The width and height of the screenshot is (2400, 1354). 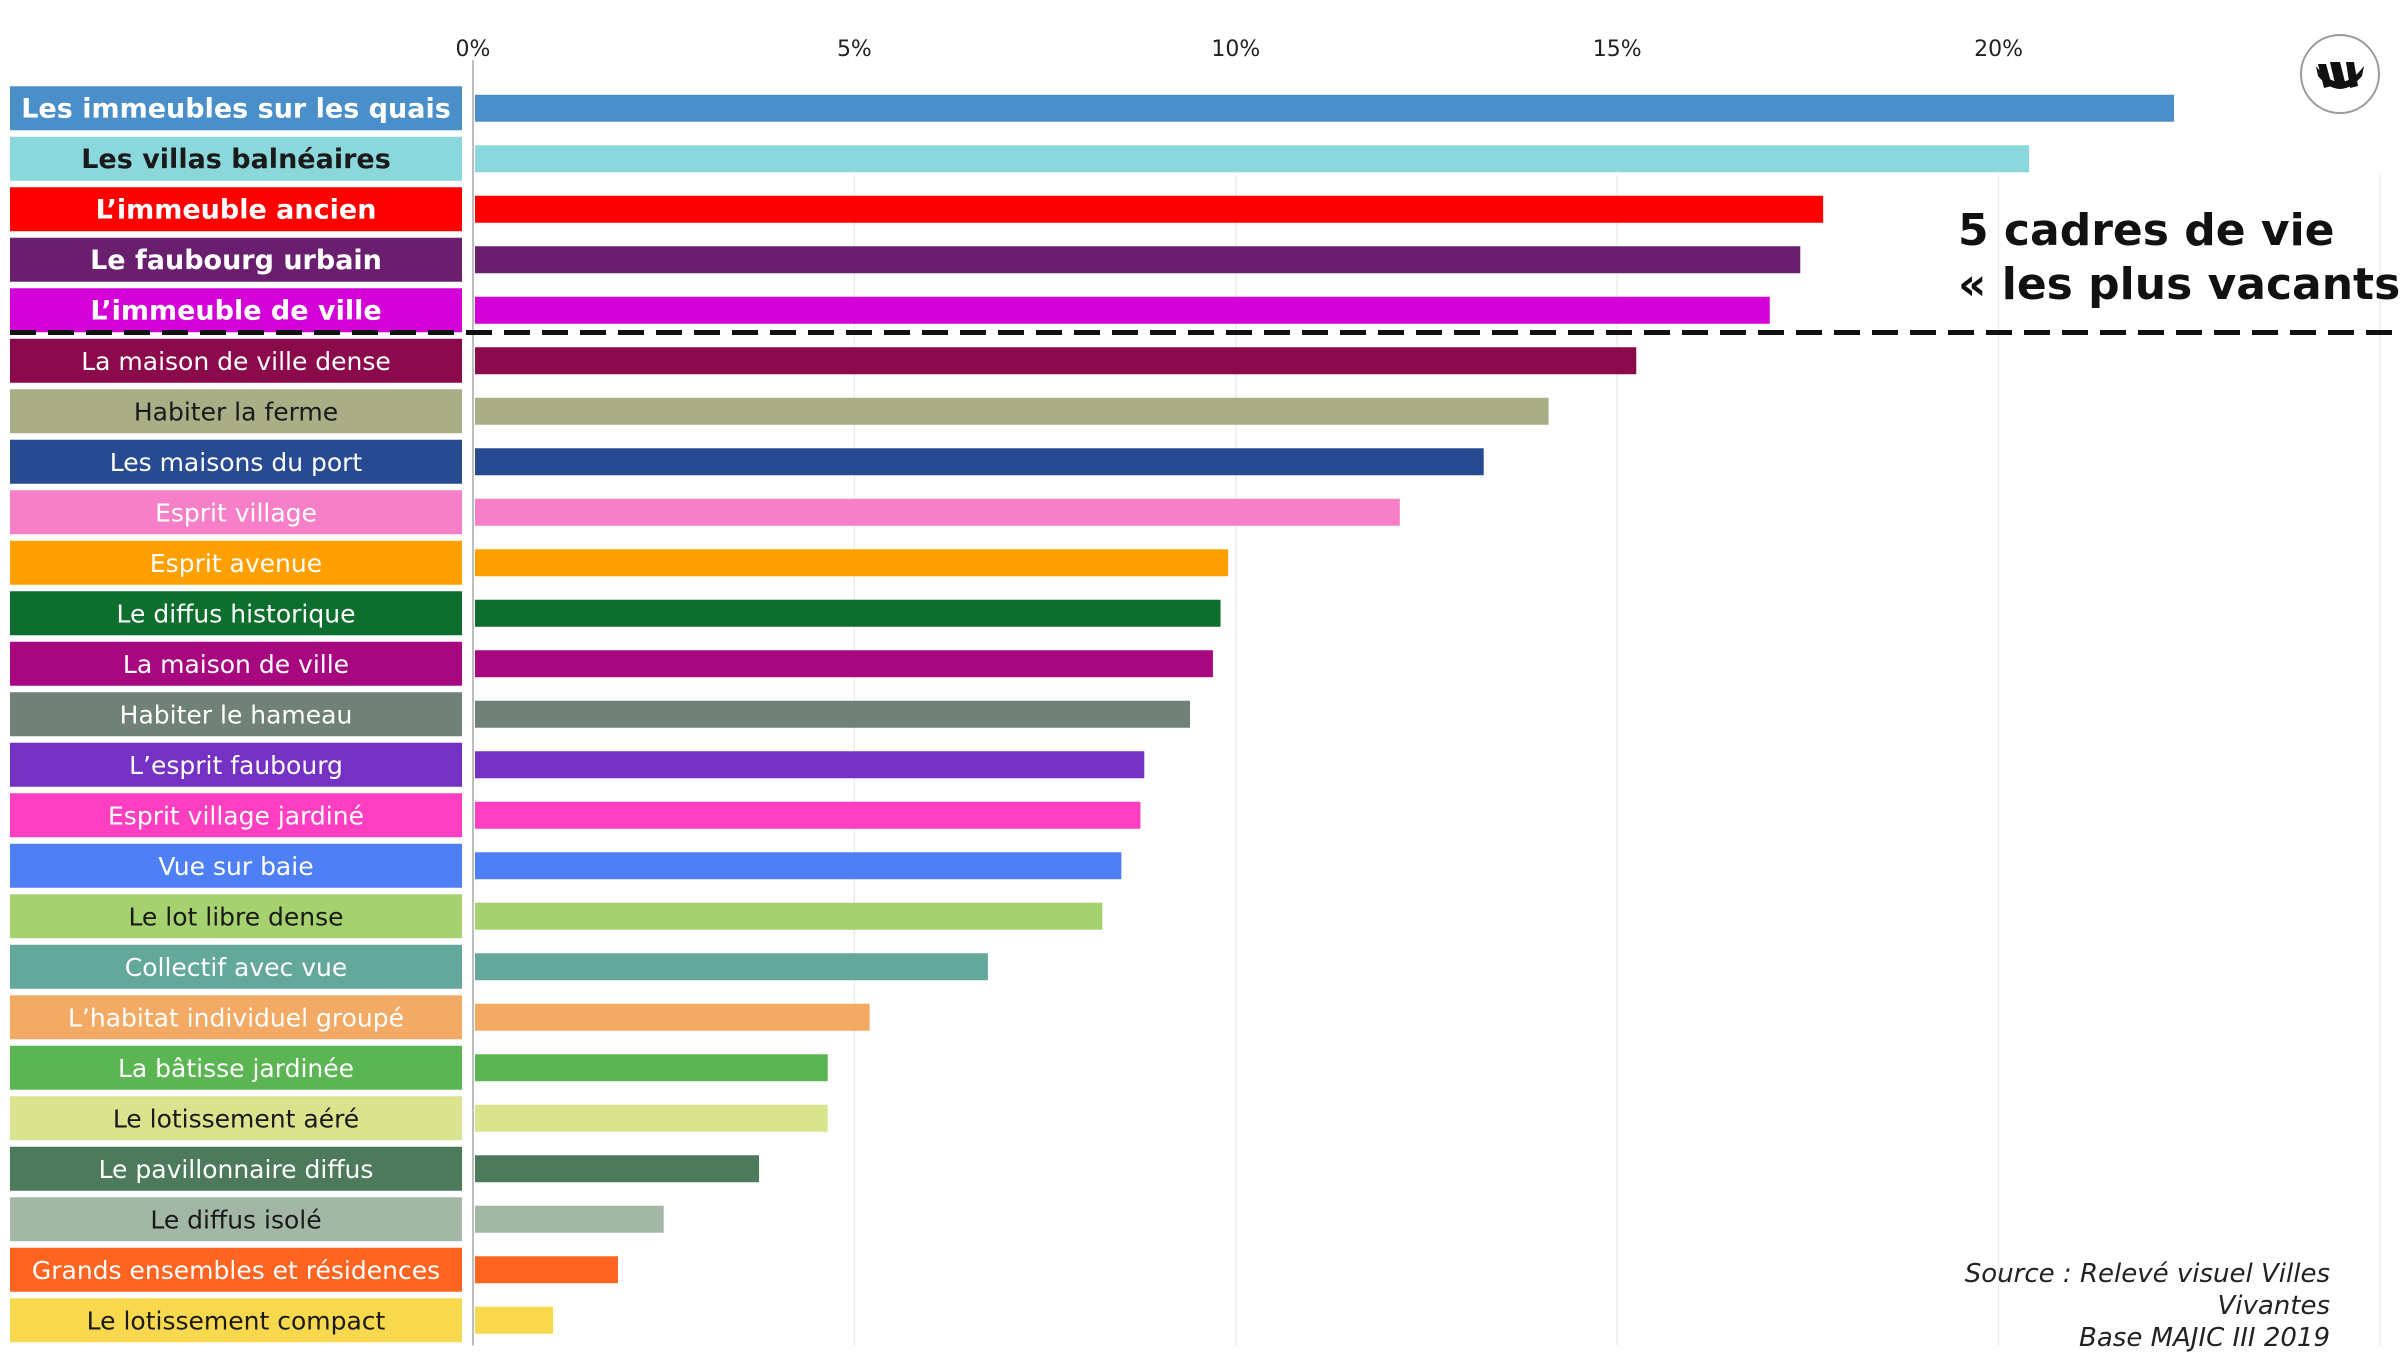 I want to click on category-label: La maison de ville dense, so click(x=236, y=361).